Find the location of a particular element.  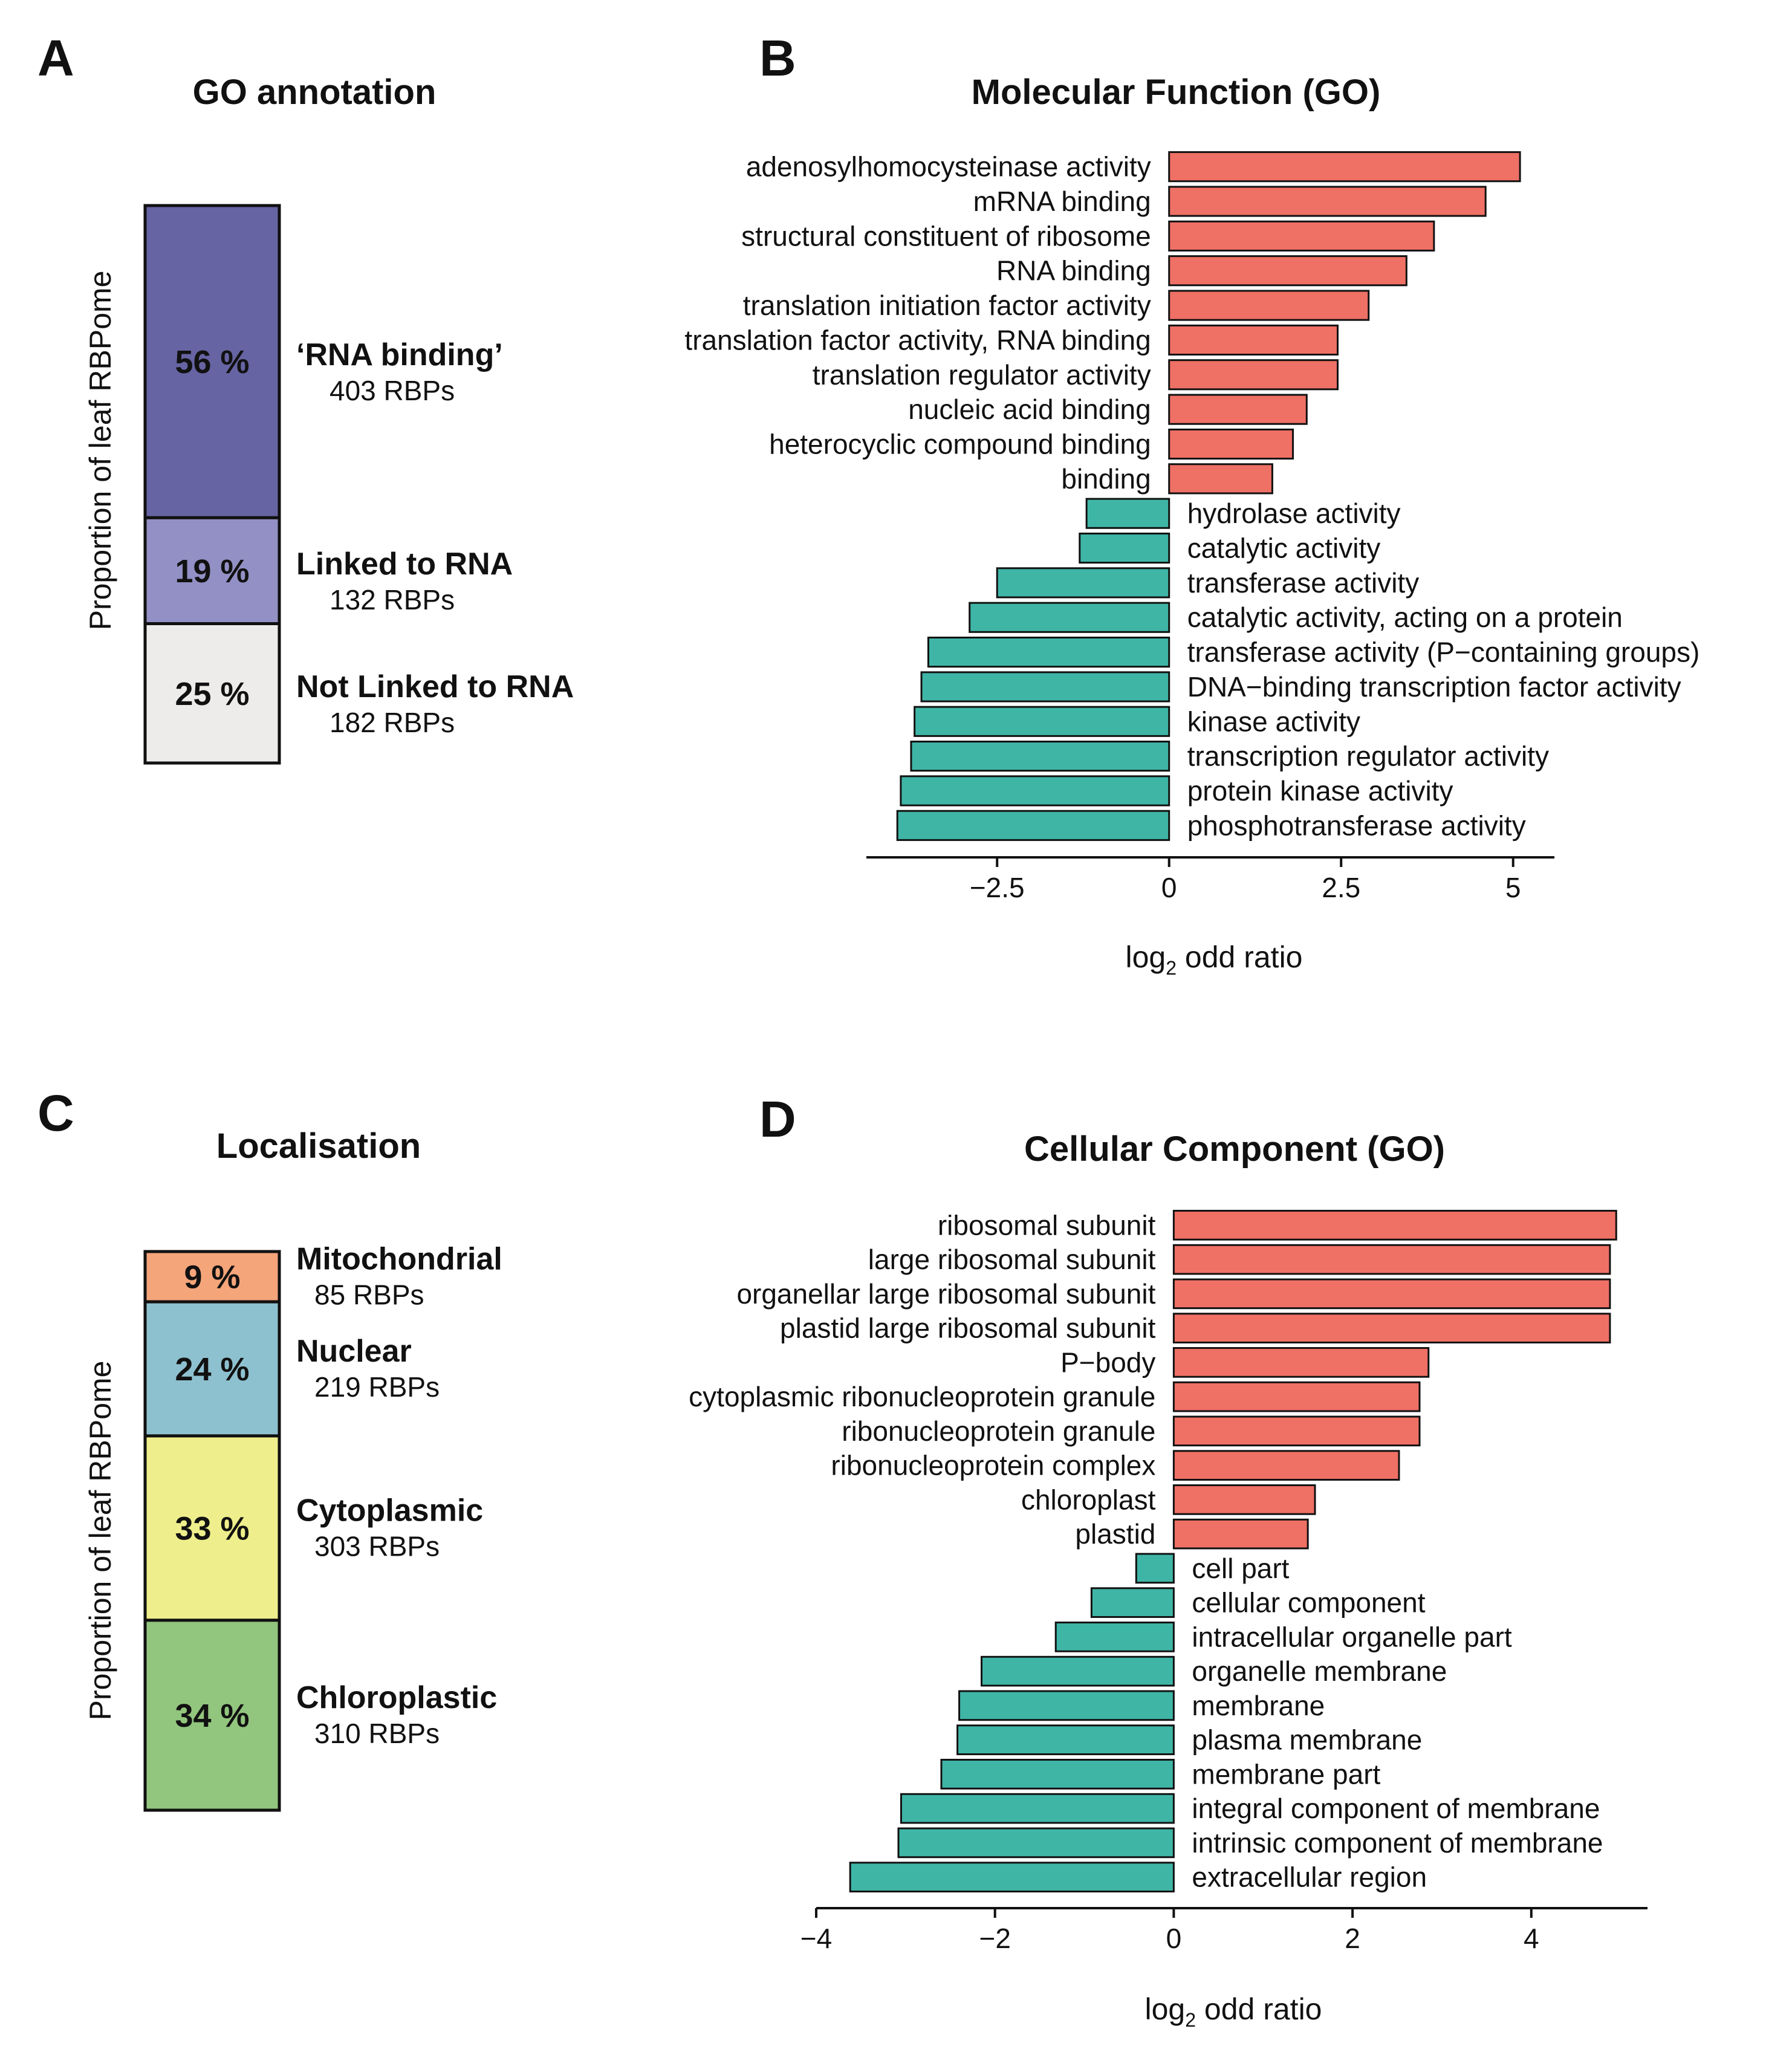

panel-d-xlabel: log2 odd ratio is located at coordinates (1233, 2011).